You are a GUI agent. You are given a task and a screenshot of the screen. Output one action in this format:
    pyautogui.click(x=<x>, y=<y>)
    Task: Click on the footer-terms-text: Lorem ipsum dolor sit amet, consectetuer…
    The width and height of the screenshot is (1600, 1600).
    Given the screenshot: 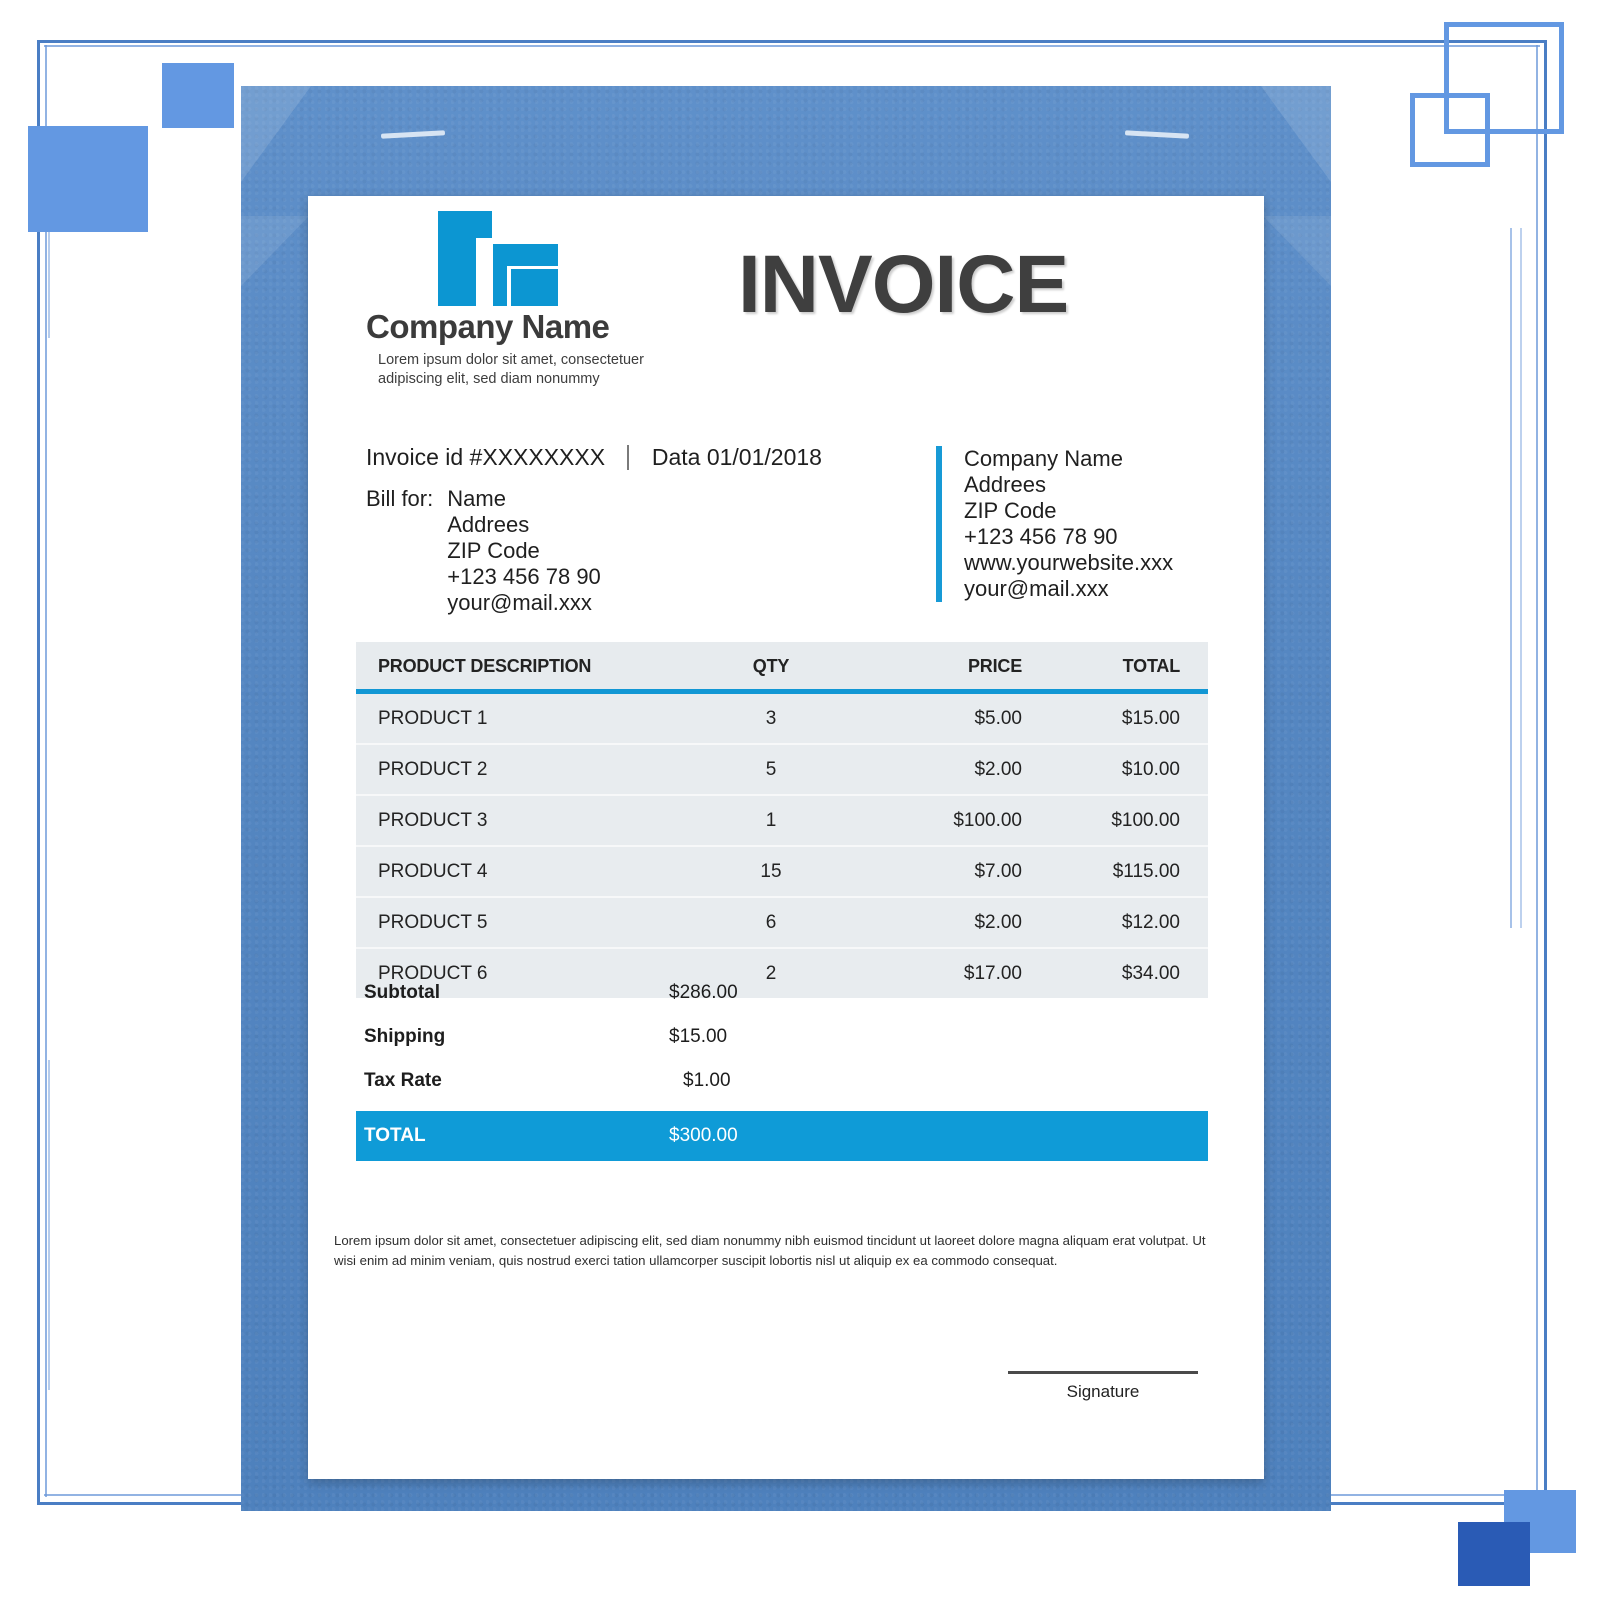 What is the action you would take?
    pyautogui.click(x=770, y=1251)
    